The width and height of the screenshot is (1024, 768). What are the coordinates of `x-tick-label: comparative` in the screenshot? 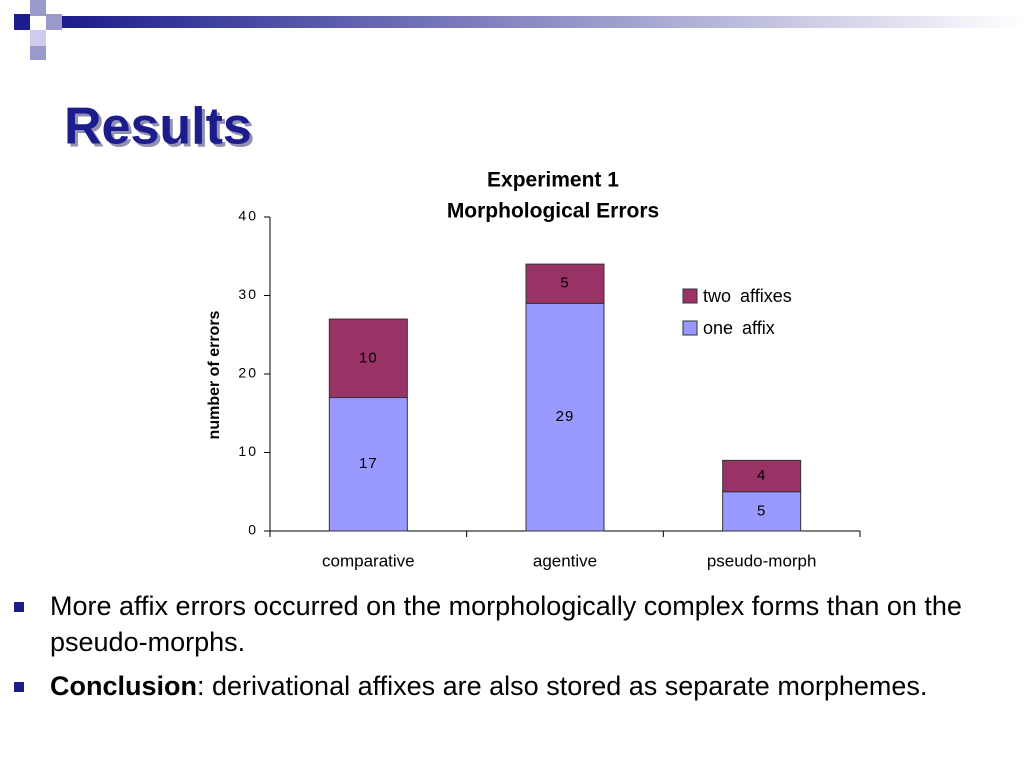 It's located at (368, 560).